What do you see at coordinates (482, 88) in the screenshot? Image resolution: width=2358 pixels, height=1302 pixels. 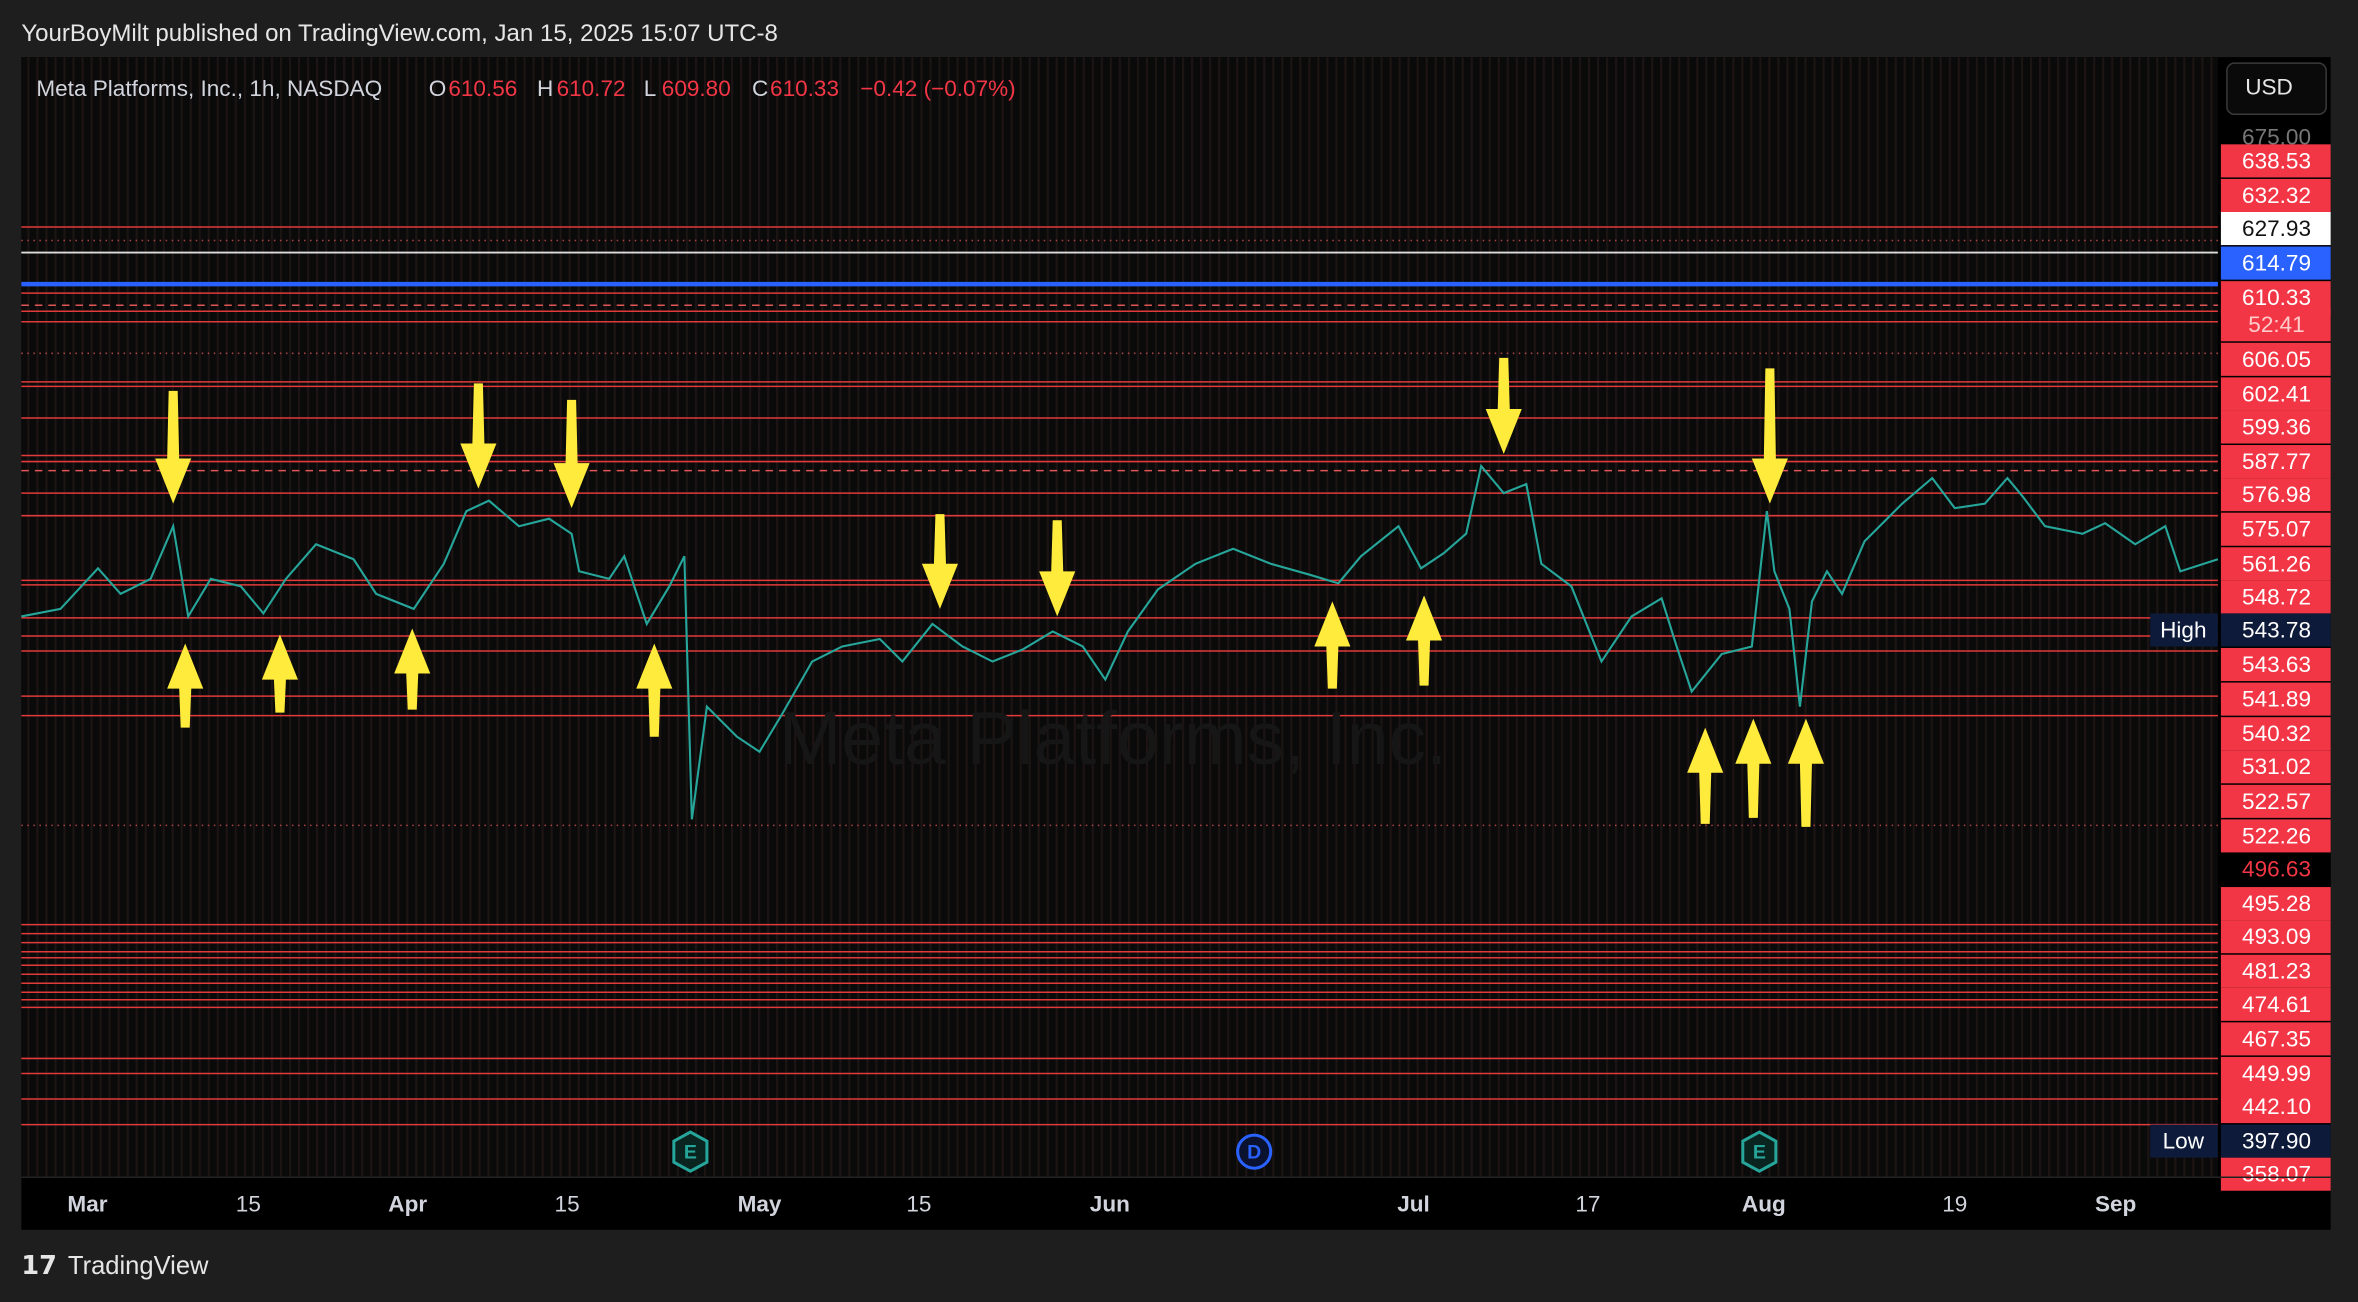 I see `legend-open: 610.56` at bounding box center [482, 88].